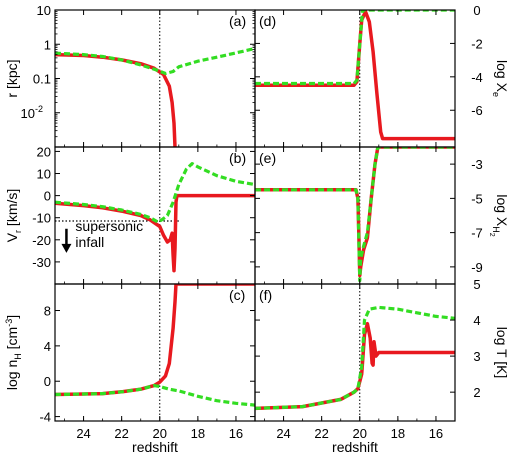  Describe the element at coordinates (13, 216) in the screenshot. I see `y-axis-label-b: Vr [km/s]` at that location.